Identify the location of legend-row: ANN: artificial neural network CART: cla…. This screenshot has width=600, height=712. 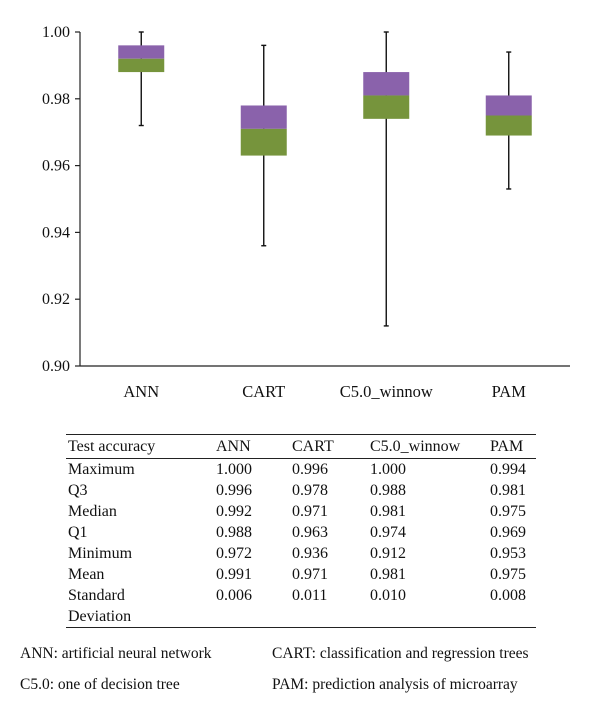
(305, 653).